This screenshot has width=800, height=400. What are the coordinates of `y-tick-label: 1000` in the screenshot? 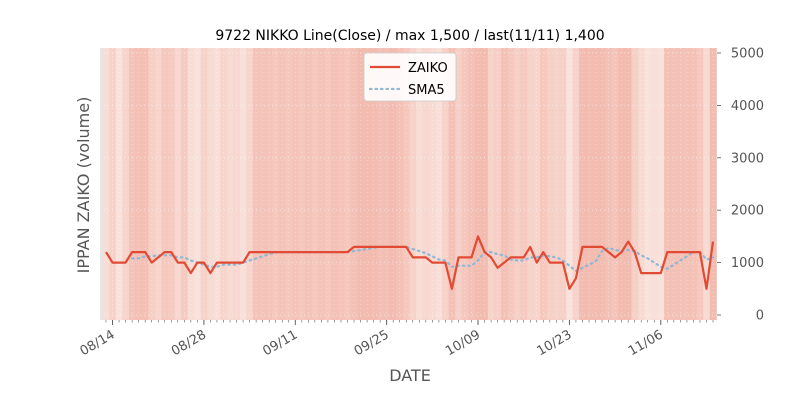 It's located at (747, 263).